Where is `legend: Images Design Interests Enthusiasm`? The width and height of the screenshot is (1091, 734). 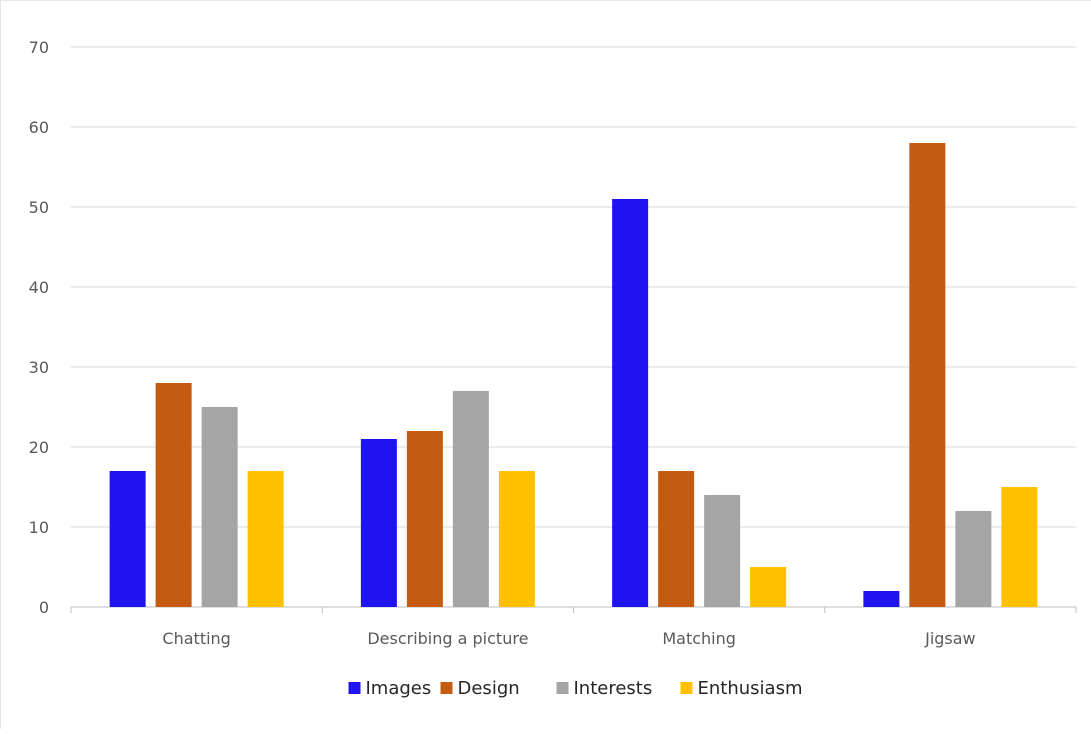
legend: Images Design Interests Enthusiasm is located at coordinates (575, 688).